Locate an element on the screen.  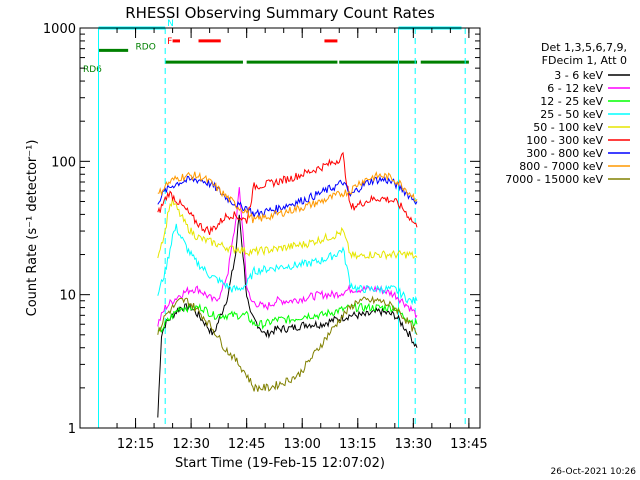
legend-entry: 300 - 800 keV is located at coordinates (564, 153).